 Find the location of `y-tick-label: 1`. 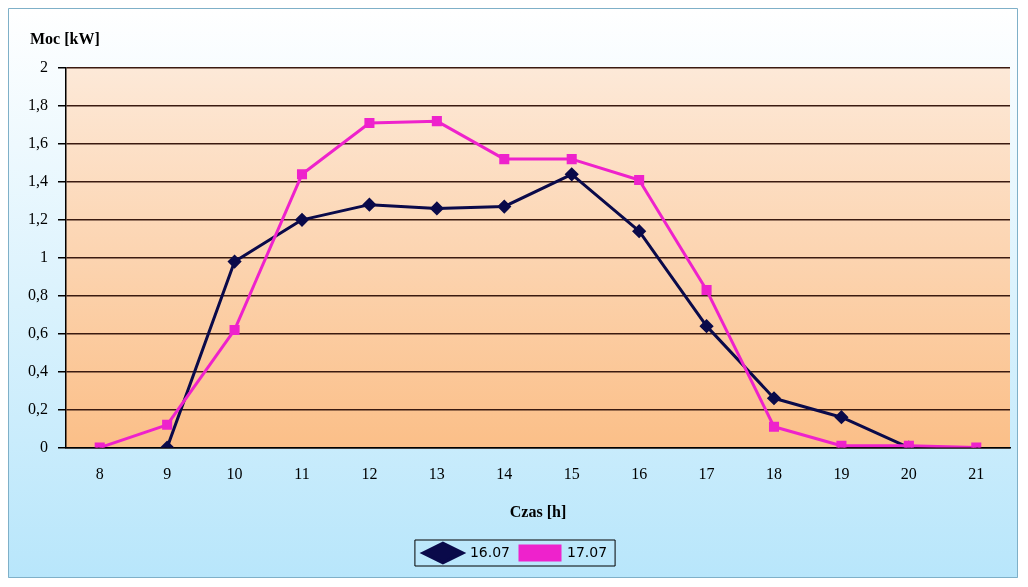

y-tick-label: 1 is located at coordinates (44, 256).